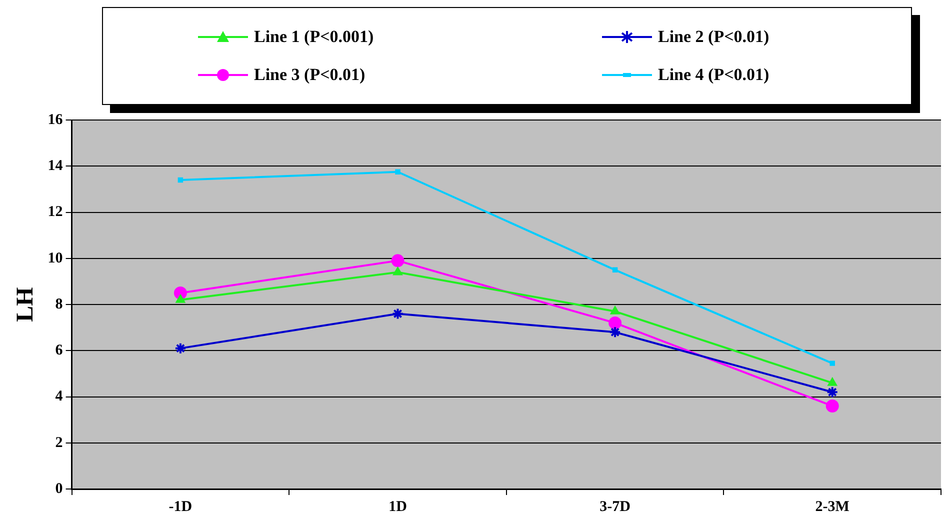  Describe the element at coordinates (832, 506) in the screenshot. I see `x-tick-label: 2-3M` at that location.